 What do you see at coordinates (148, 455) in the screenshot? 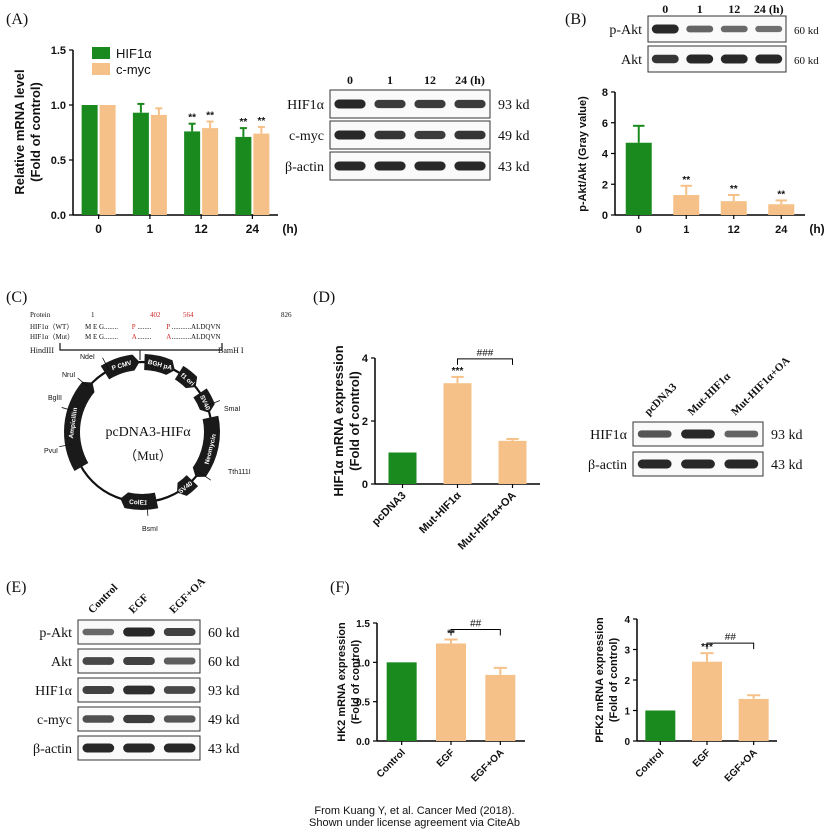
I see `plasmid-variant: （Mut）` at bounding box center [148, 455].